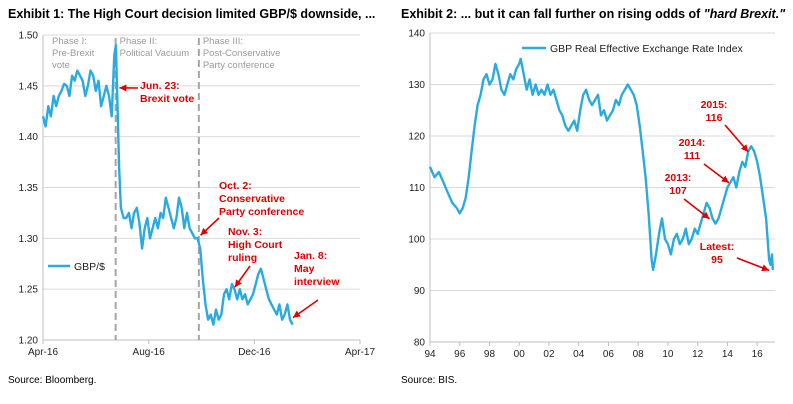 The image size is (793, 404). I want to click on chart1-y-tick-label: 1.40, so click(29, 137).